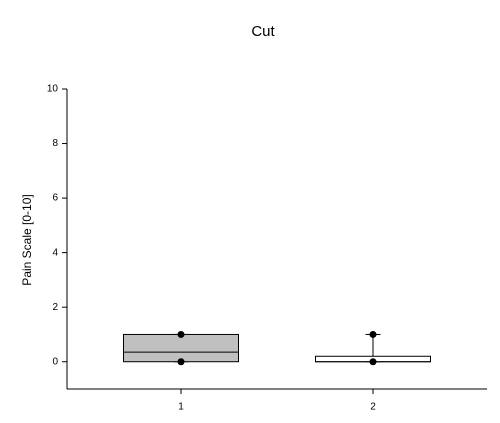 The width and height of the screenshot is (500, 423). Describe the element at coordinates (55, 143) in the screenshot. I see `y-tick-label: 8` at that location.